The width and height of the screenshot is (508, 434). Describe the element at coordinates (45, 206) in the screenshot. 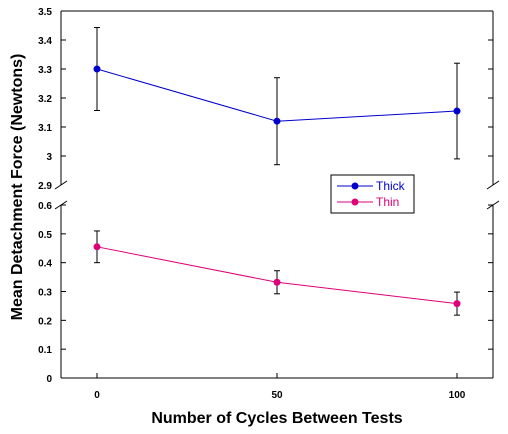

I see `y-tick-label: 0.6` at that location.